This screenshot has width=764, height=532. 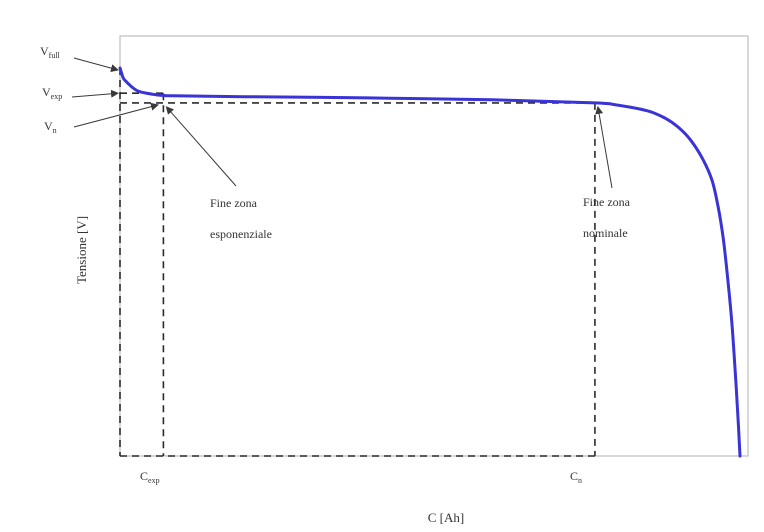 I want to click on y-label-v-full-sub: full, so click(x=55, y=55).